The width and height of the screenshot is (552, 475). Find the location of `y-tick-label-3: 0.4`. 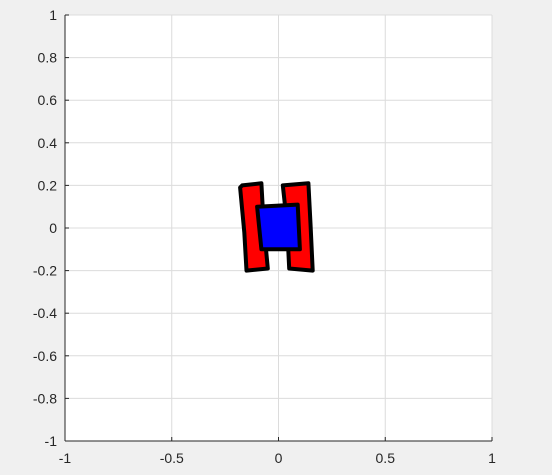

y-tick-label-3: 0.4 is located at coordinates (48, 143).